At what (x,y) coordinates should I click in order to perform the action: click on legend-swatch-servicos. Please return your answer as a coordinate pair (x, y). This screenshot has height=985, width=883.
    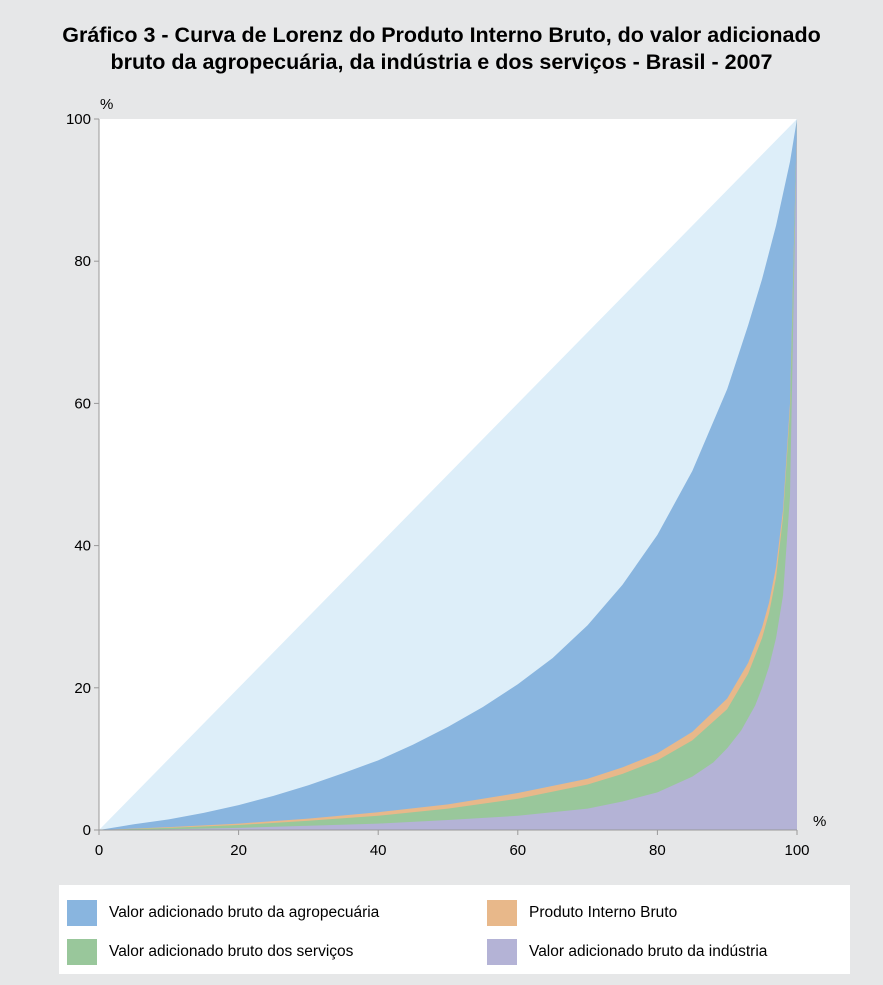
    Looking at the image, I should click on (82, 952).